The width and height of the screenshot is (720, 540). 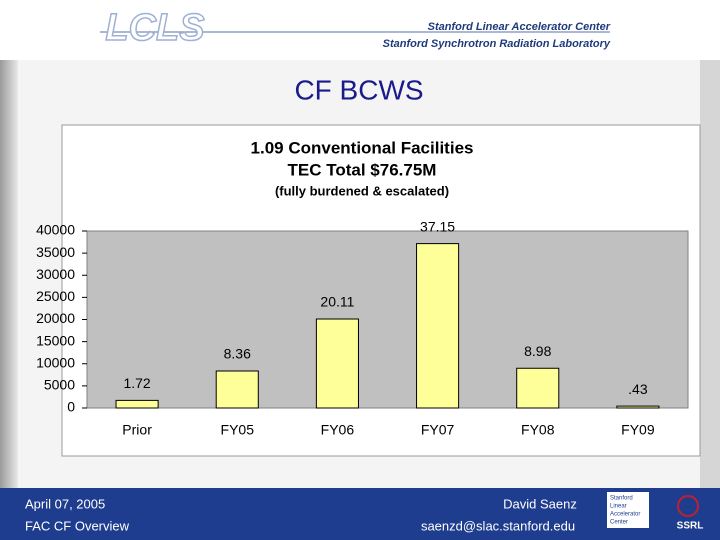 I want to click on footer-ssrl: SSRL, so click(x=690, y=526).